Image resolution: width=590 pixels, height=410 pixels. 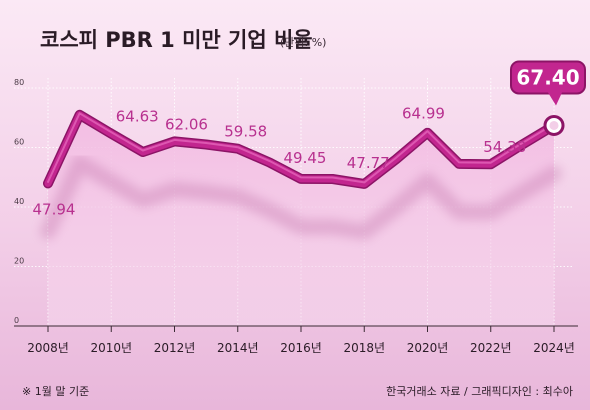 I want to click on x-tick-label: 2018년, so click(x=364, y=348).